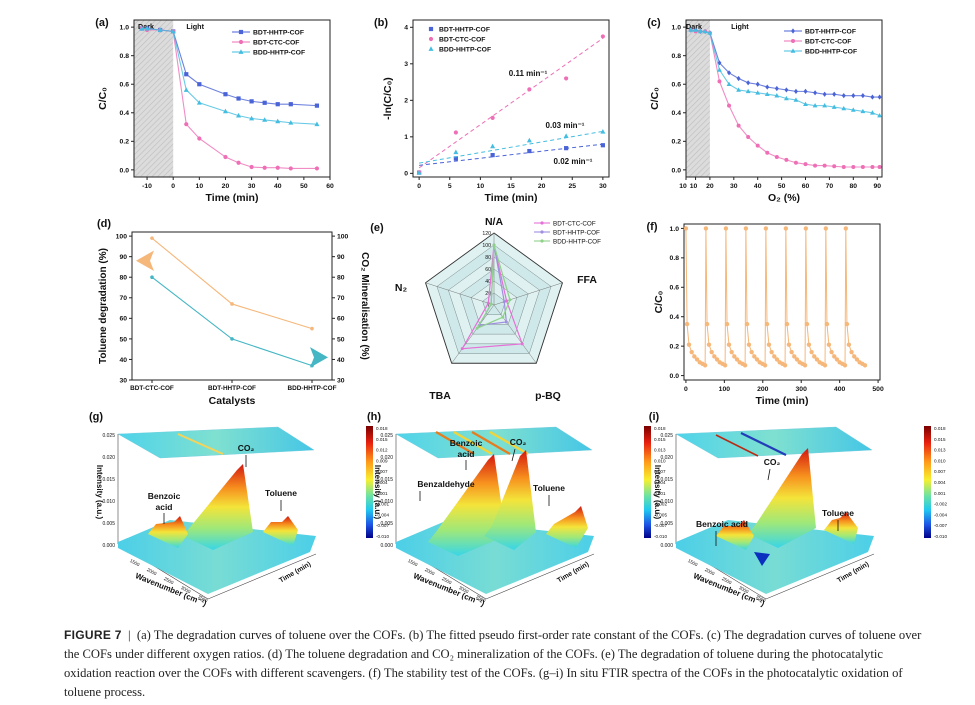 The image size is (975, 705). Describe the element at coordinates (493, 287) in the screenshot. I see `radar-series-BDD-HHTP-COF` at that location.